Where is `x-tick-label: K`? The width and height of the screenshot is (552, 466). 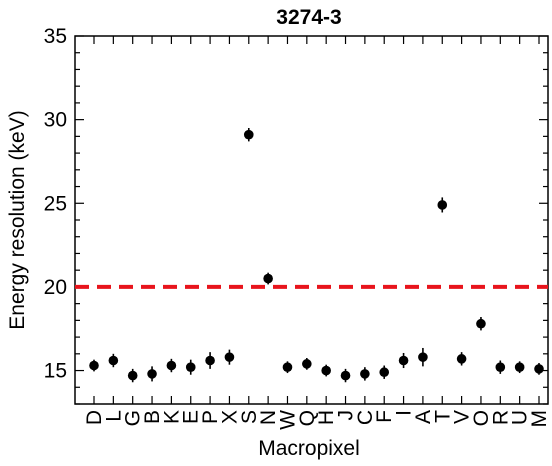 x-tick-label: K is located at coordinates (171, 417).